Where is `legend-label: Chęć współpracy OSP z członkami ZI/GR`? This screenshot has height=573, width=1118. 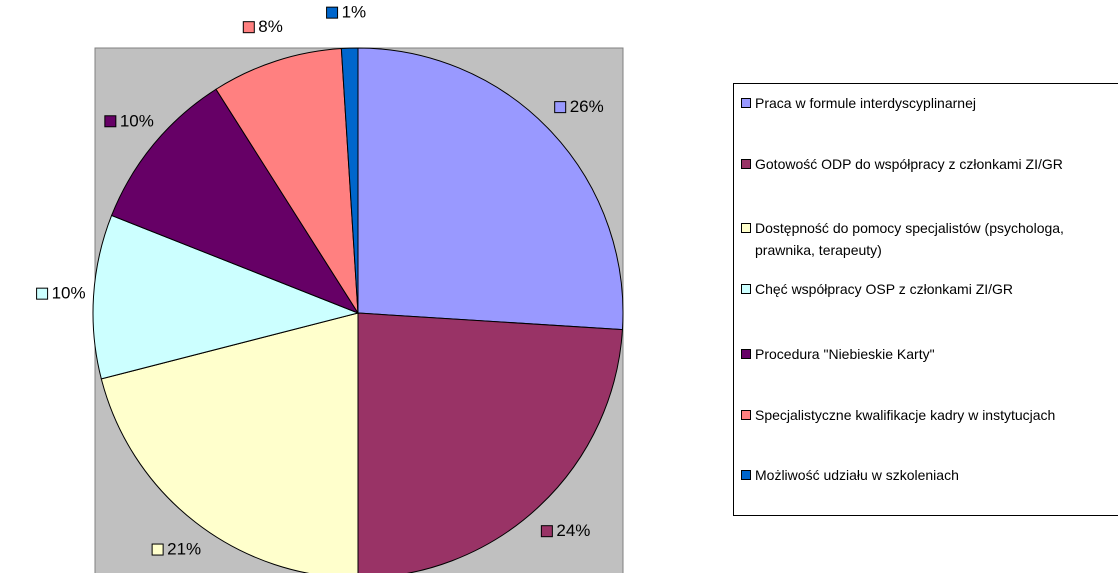
legend-label: Chęć współpracy OSP z członkami ZI/GR is located at coordinates (884, 289).